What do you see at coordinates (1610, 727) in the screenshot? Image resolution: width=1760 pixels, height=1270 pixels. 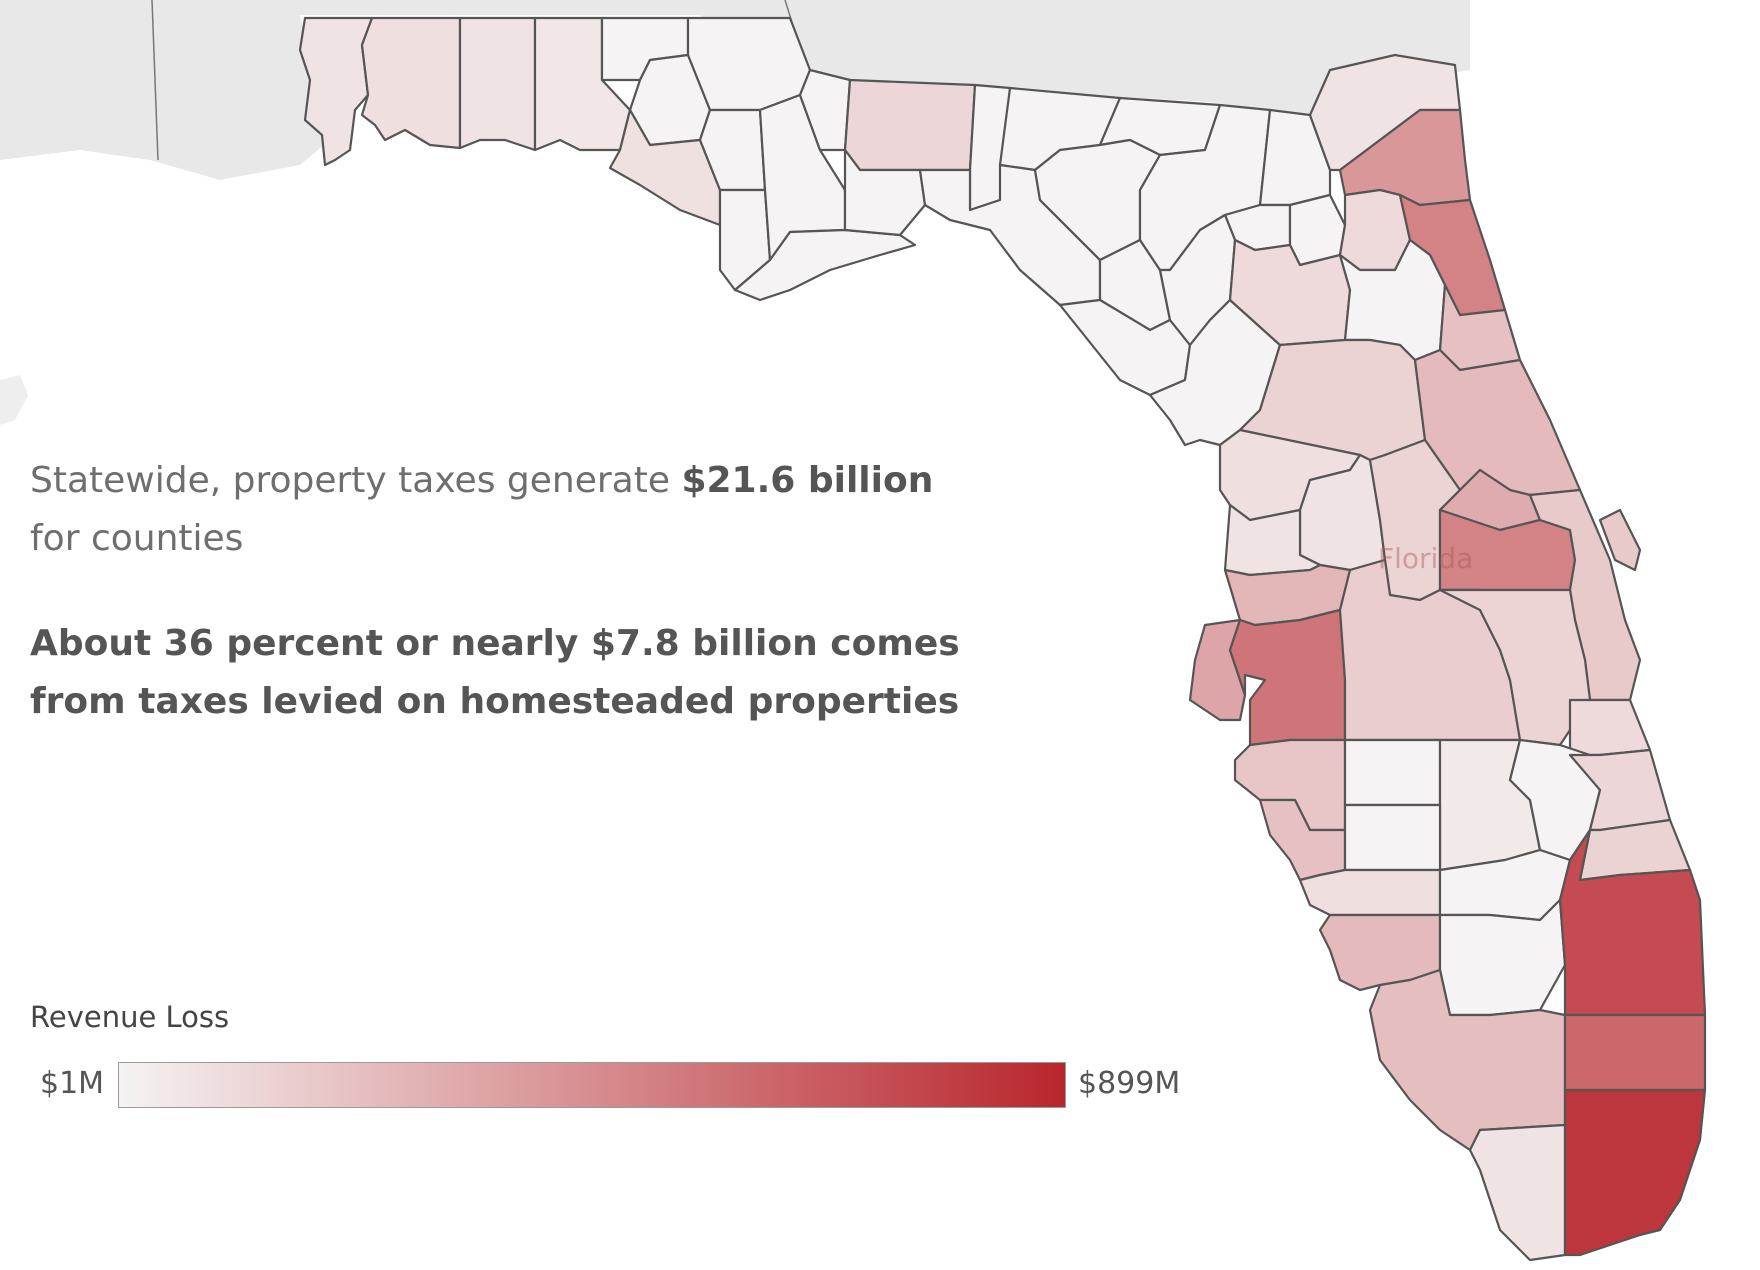 I see `county-indian-river` at bounding box center [1610, 727].